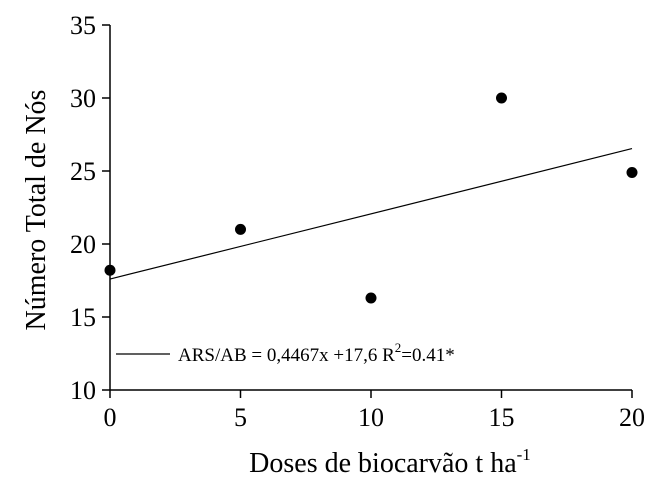 Image resolution: width=650 pixels, height=477 pixels. I want to click on x-tick-label: 5, so click(240, 417).